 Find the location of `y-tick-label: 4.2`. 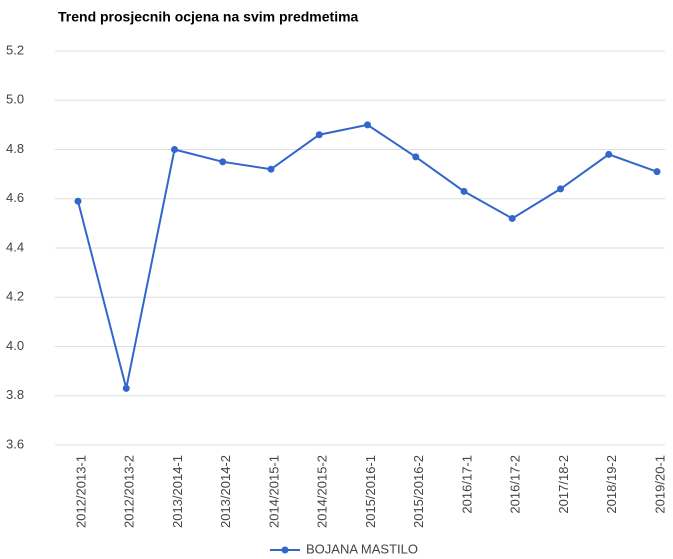

y-tick-label: 4.2 is located at coordinates (15, 296).